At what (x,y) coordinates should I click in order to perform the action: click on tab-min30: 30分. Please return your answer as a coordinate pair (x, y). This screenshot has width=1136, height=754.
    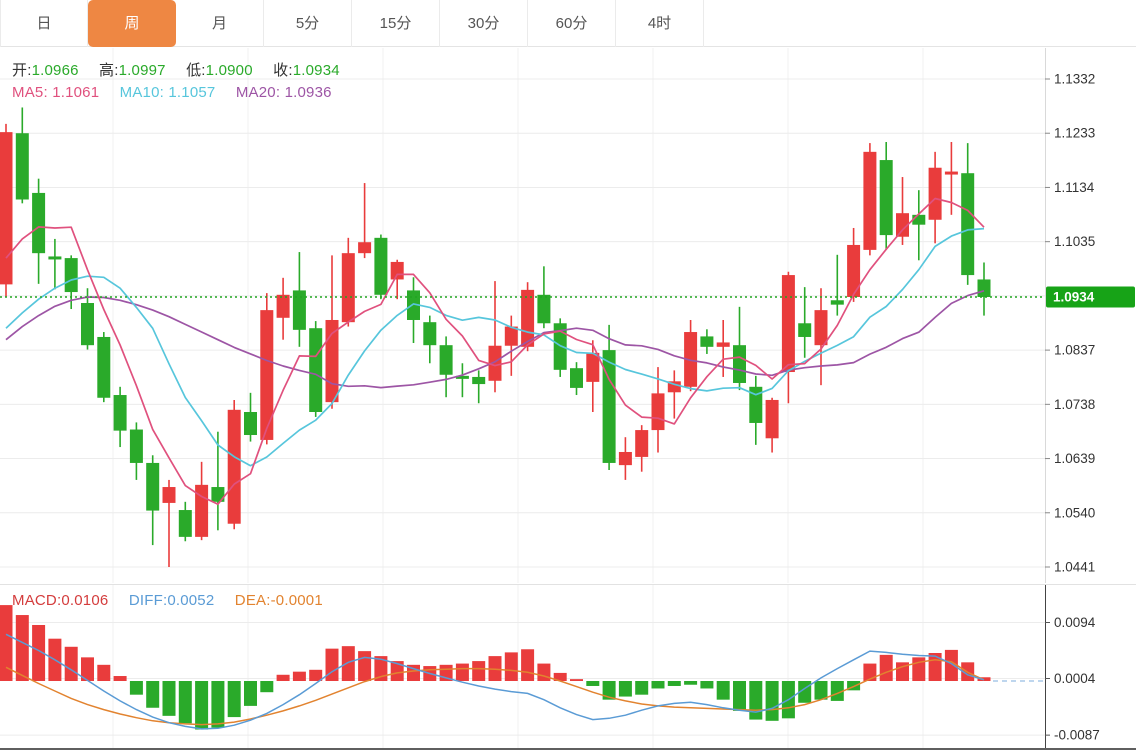
    Looking at the image, I should click on (484, 23).